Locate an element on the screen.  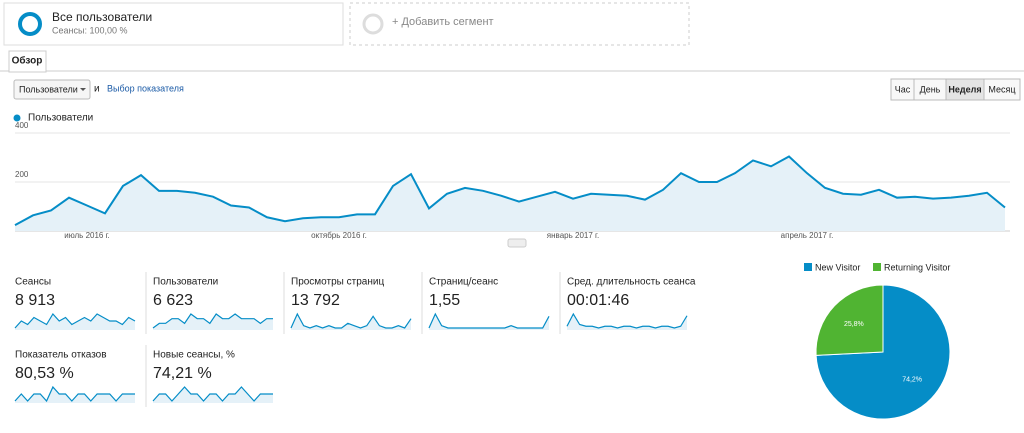
x-tick-label: октябрь 2016 г. is located at coordinates (339, 235).